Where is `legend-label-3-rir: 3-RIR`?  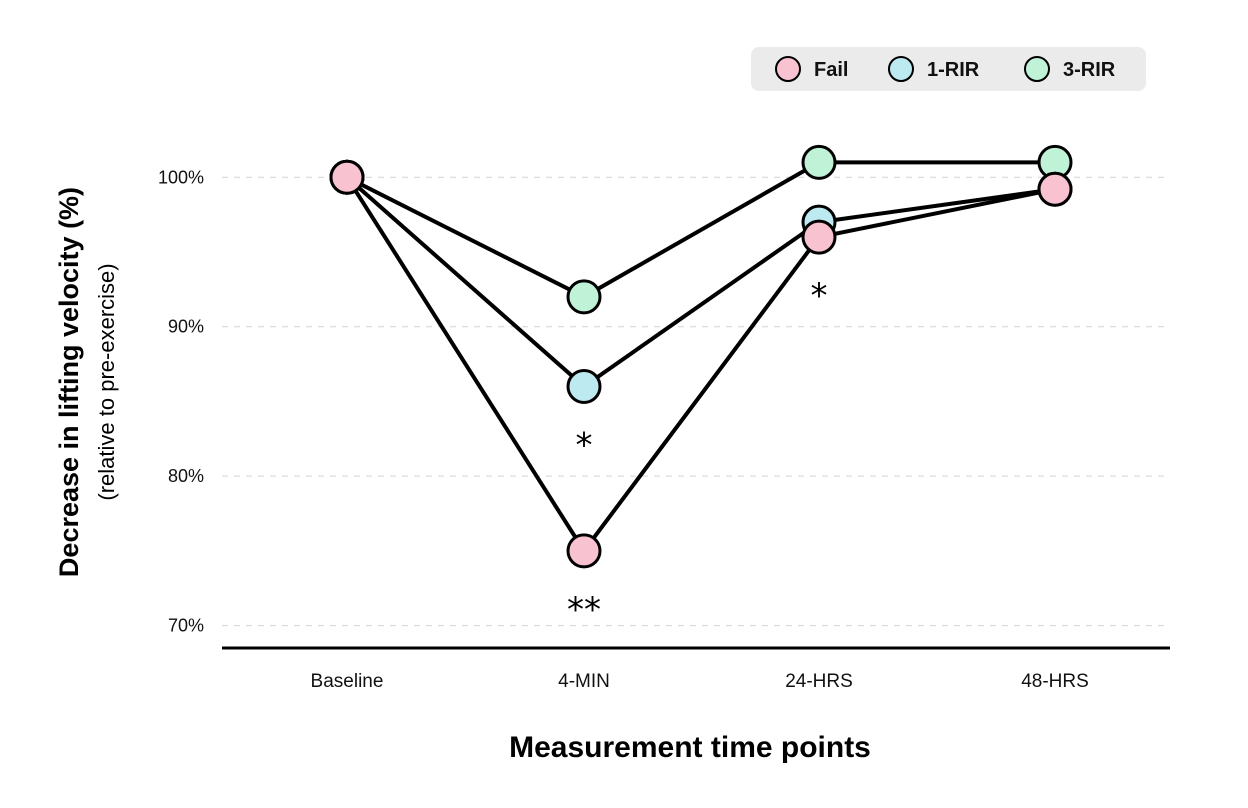 legend-label-3-rir: 3-RIR is located at coordinates (1089, 70).